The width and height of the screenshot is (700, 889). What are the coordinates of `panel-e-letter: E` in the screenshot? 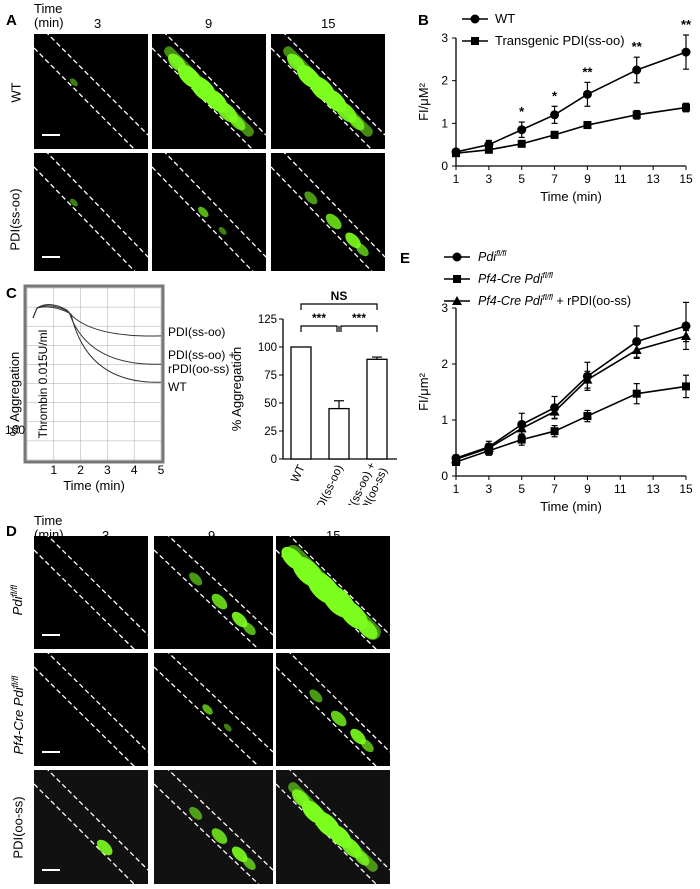 It's located at (405, 258).